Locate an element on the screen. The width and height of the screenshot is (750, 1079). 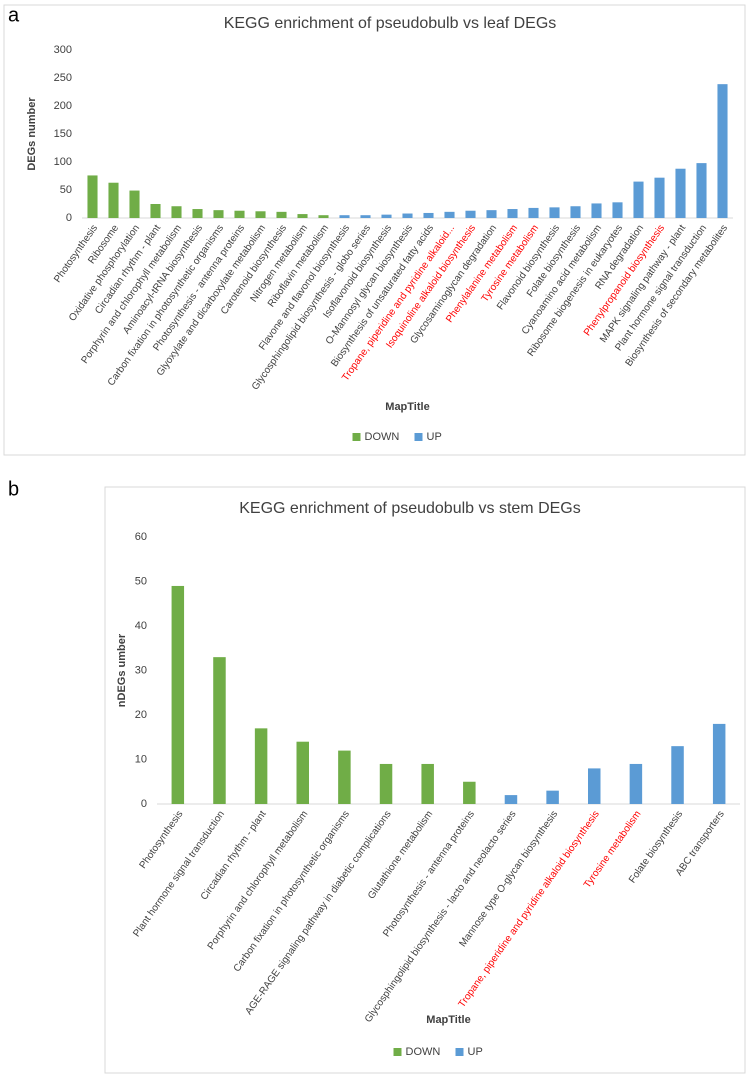
y-axis-label: nDEGs umber is located at coordinates (122, 670).